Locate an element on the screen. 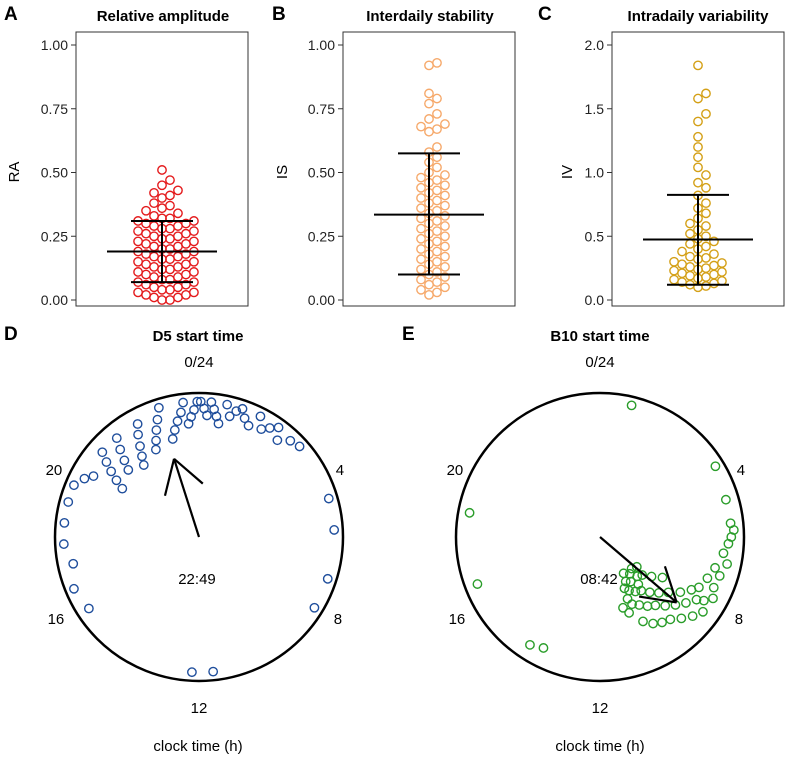  panel-e-hour-label: 8 is located at coordinates (739, 619).